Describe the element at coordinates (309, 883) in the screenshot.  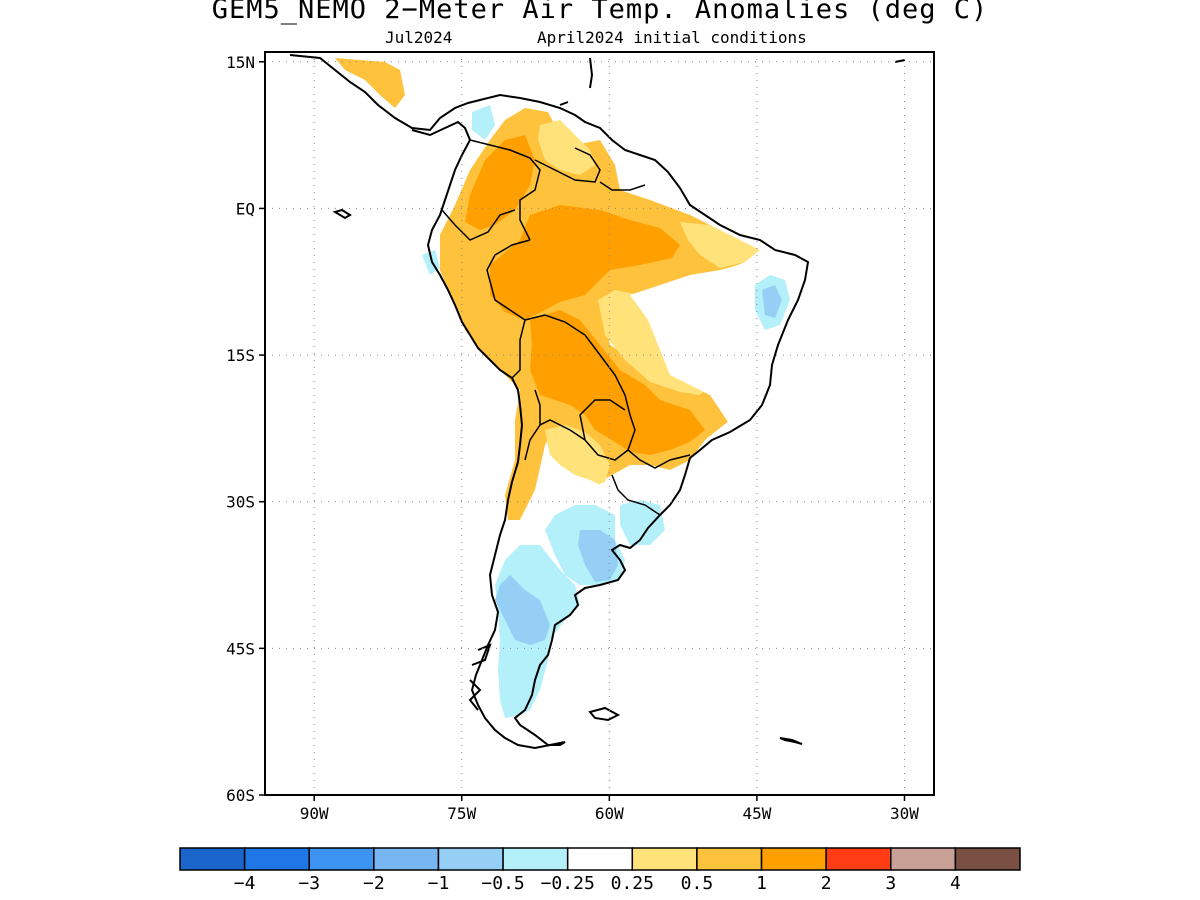
I see `colorbar-label: −3` at that location.